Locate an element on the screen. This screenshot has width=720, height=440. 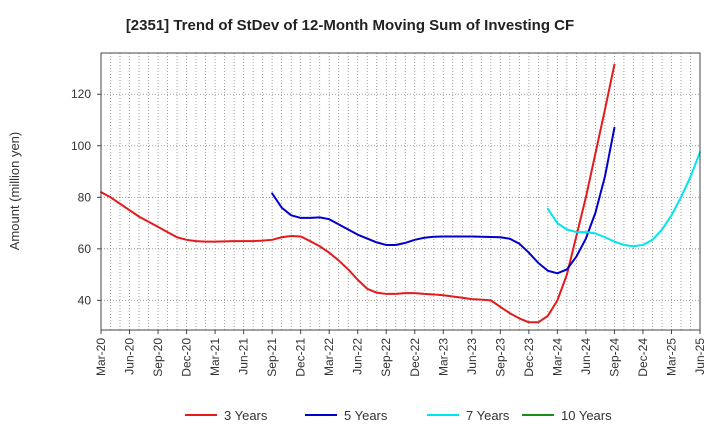
x-tick-label: Dec-20 is located at coordinates (187, 357).